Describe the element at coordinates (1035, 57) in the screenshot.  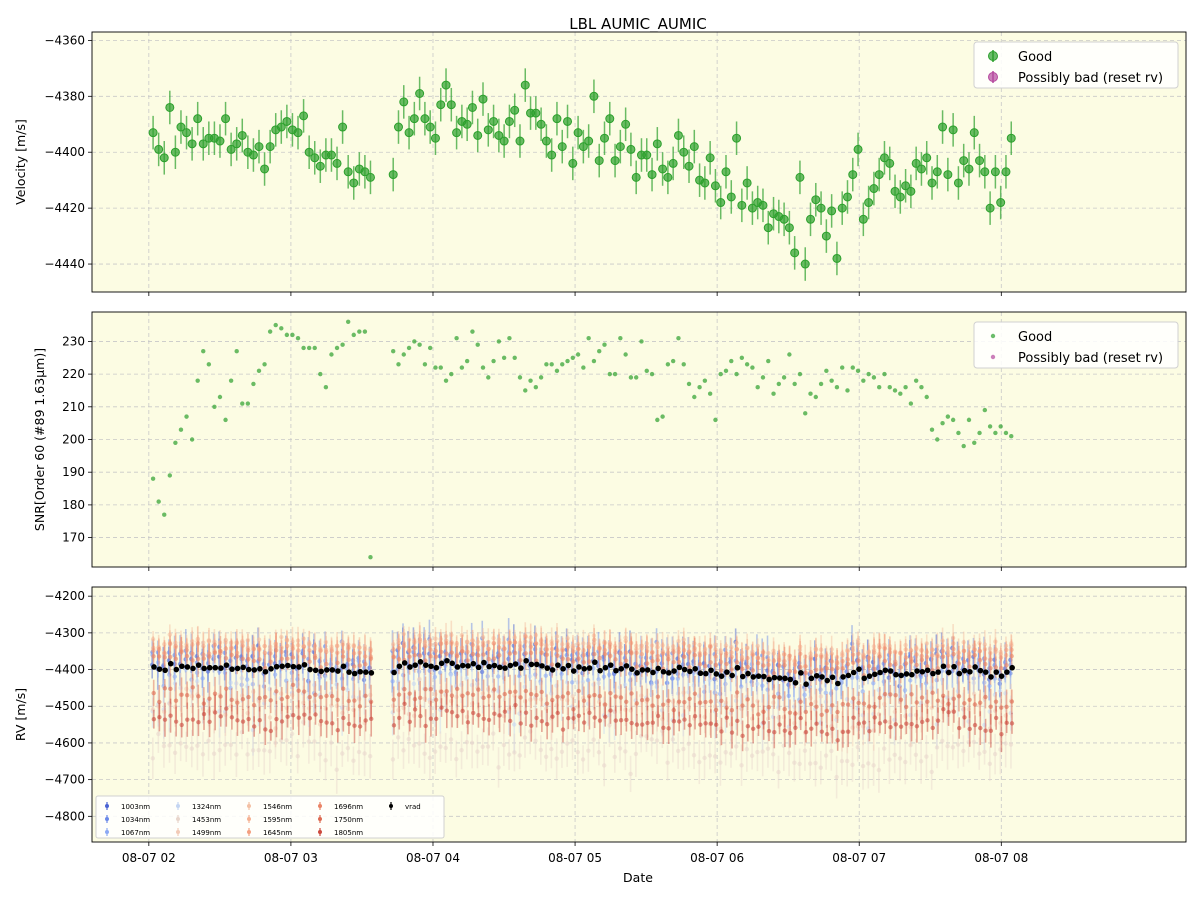
I see `legend-label: Good` at that location.